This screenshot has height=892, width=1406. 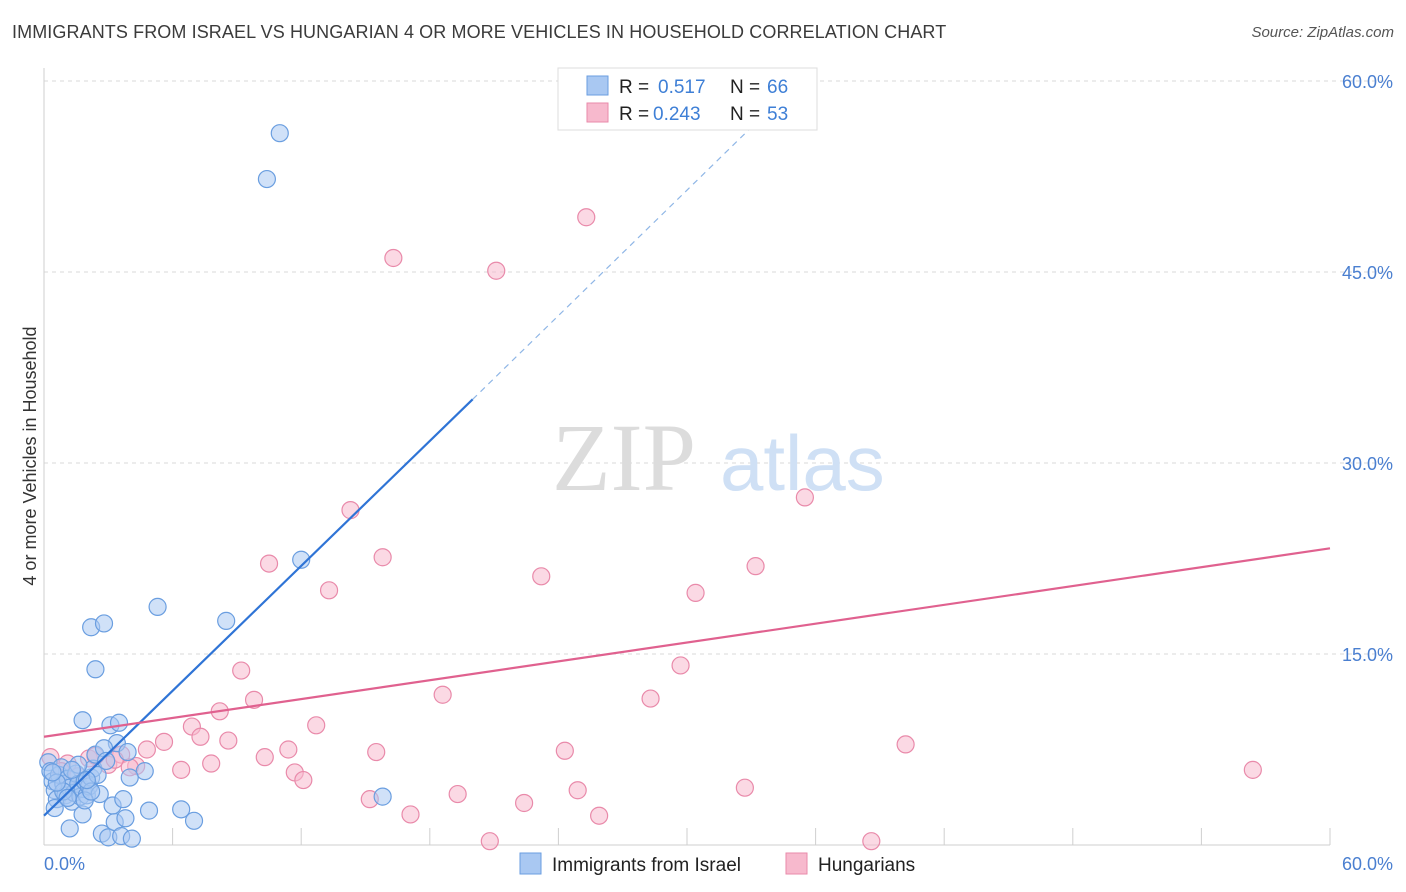 What do you see at coordinates (30, 455) in the screenshot?
I see `y-axis-label: 4 or more Vehicles in Household` at bounding box center [30, 455].